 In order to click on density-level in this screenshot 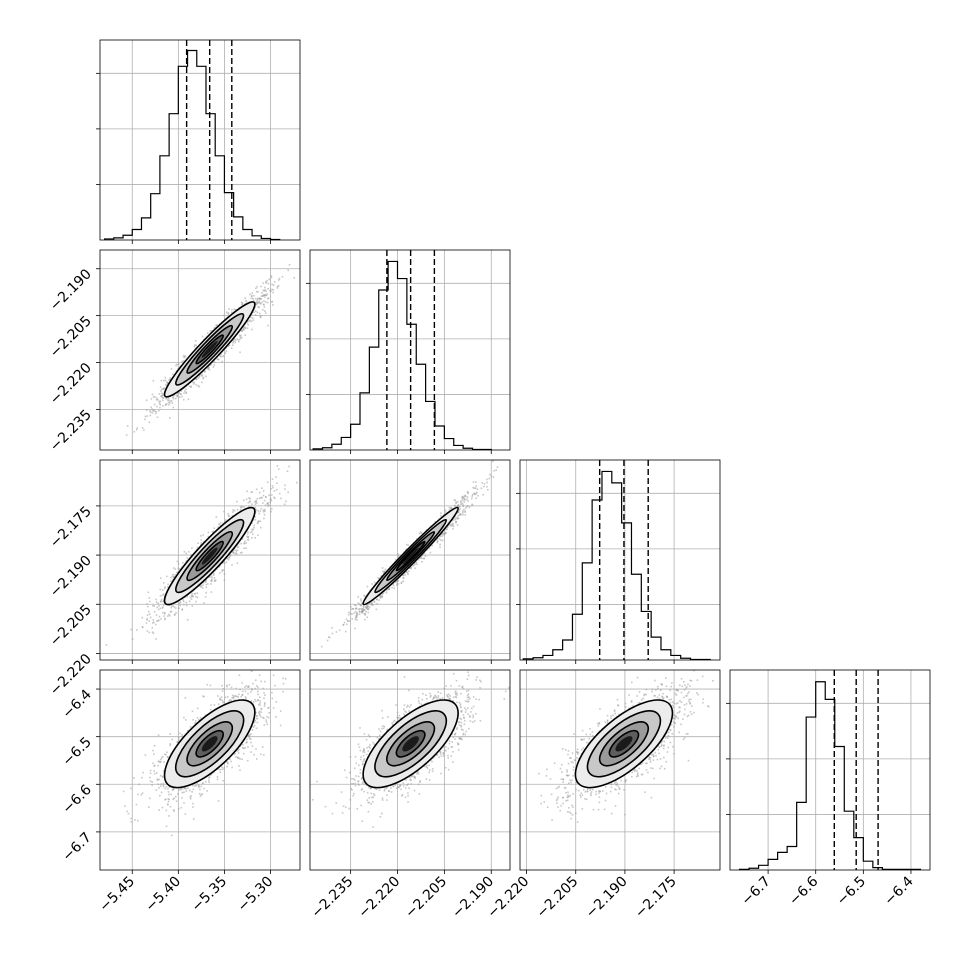, I will do `click(209, 349)`.